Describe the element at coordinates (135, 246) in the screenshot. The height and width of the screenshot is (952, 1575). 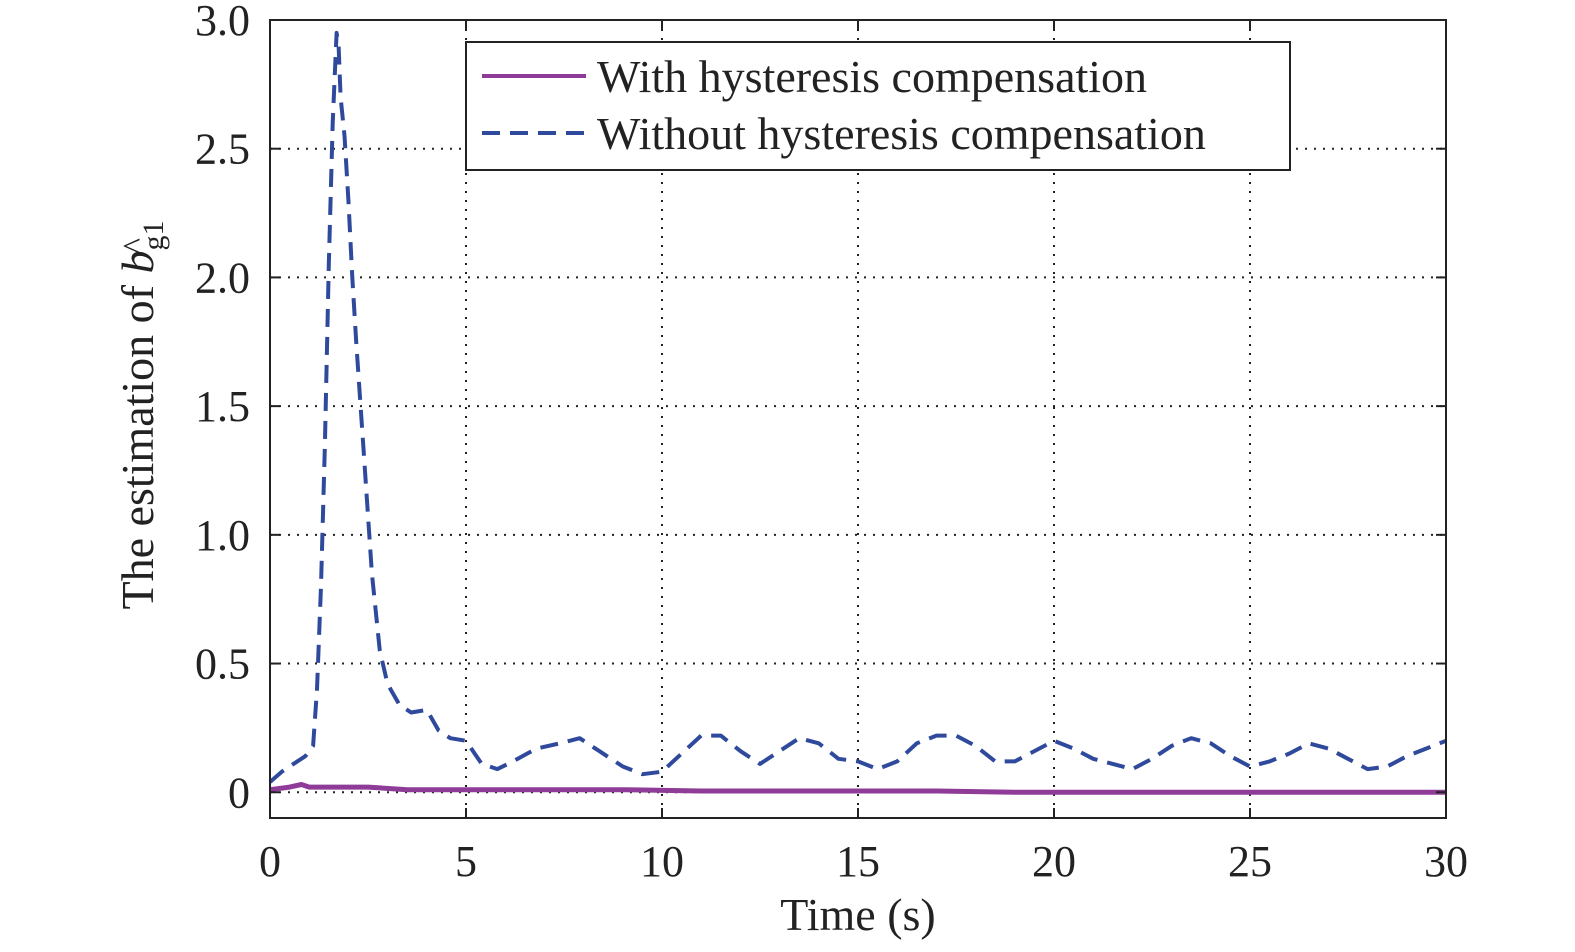
I see `y-axis-label-hat: ^` at that location.